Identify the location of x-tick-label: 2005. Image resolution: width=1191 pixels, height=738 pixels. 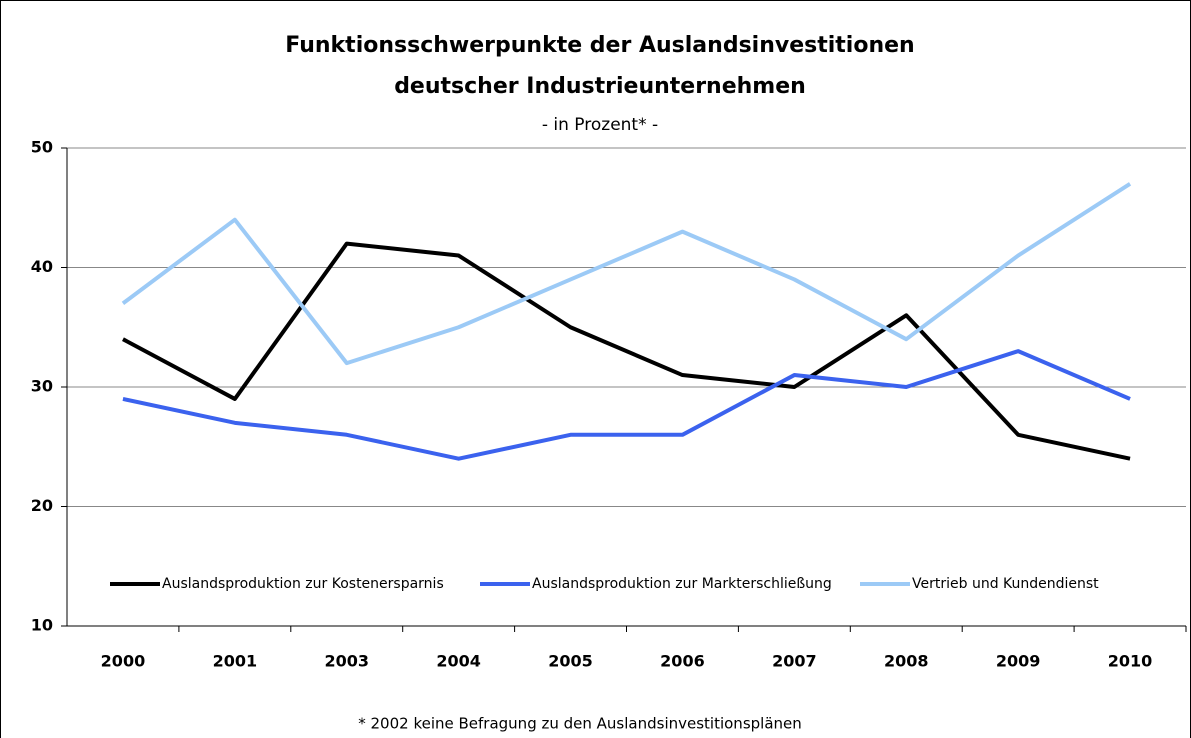
(570, 661).